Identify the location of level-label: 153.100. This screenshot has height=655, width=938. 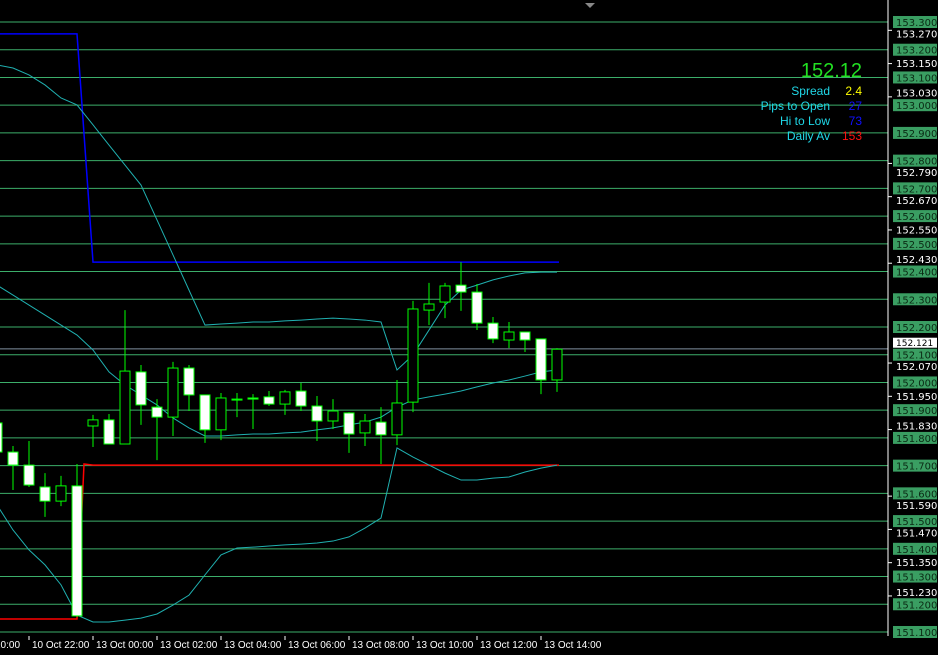
(916, 78).